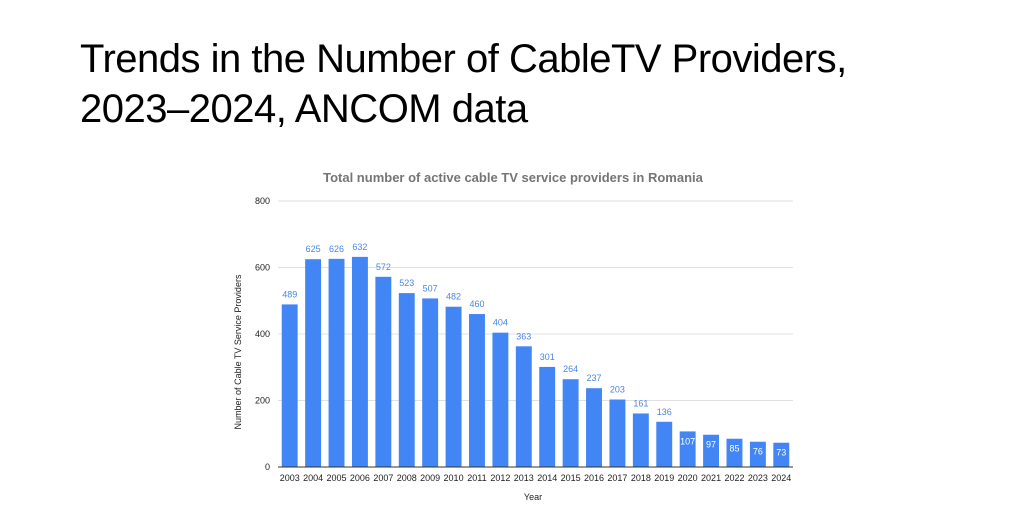  What do you see at coordinates (304, 109) in the screenshot?
I see `slide-title-line-2: 2023–2024, ANCOM data` at bounding box center [304, 109].